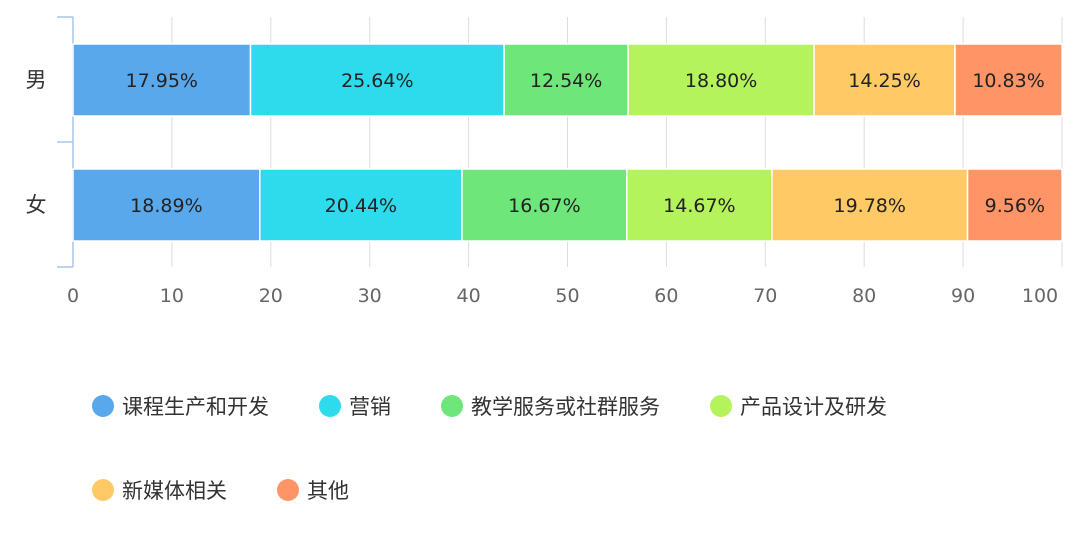 The height and width of the screenshot is (540, 1080). I want to click on x-tick-label: 0, so click(73, 296).